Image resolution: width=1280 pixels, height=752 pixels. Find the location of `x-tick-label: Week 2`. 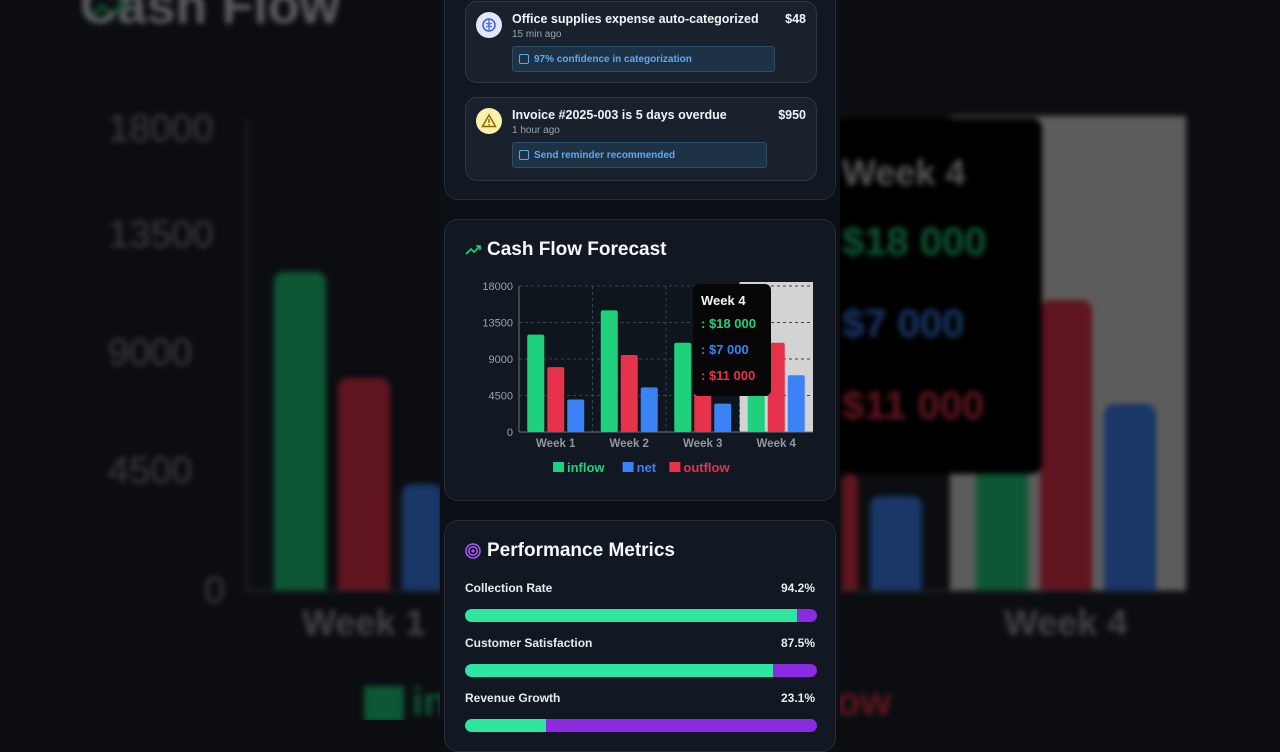

x-tick-label: Week 2 is located at coordinates (629, 444).